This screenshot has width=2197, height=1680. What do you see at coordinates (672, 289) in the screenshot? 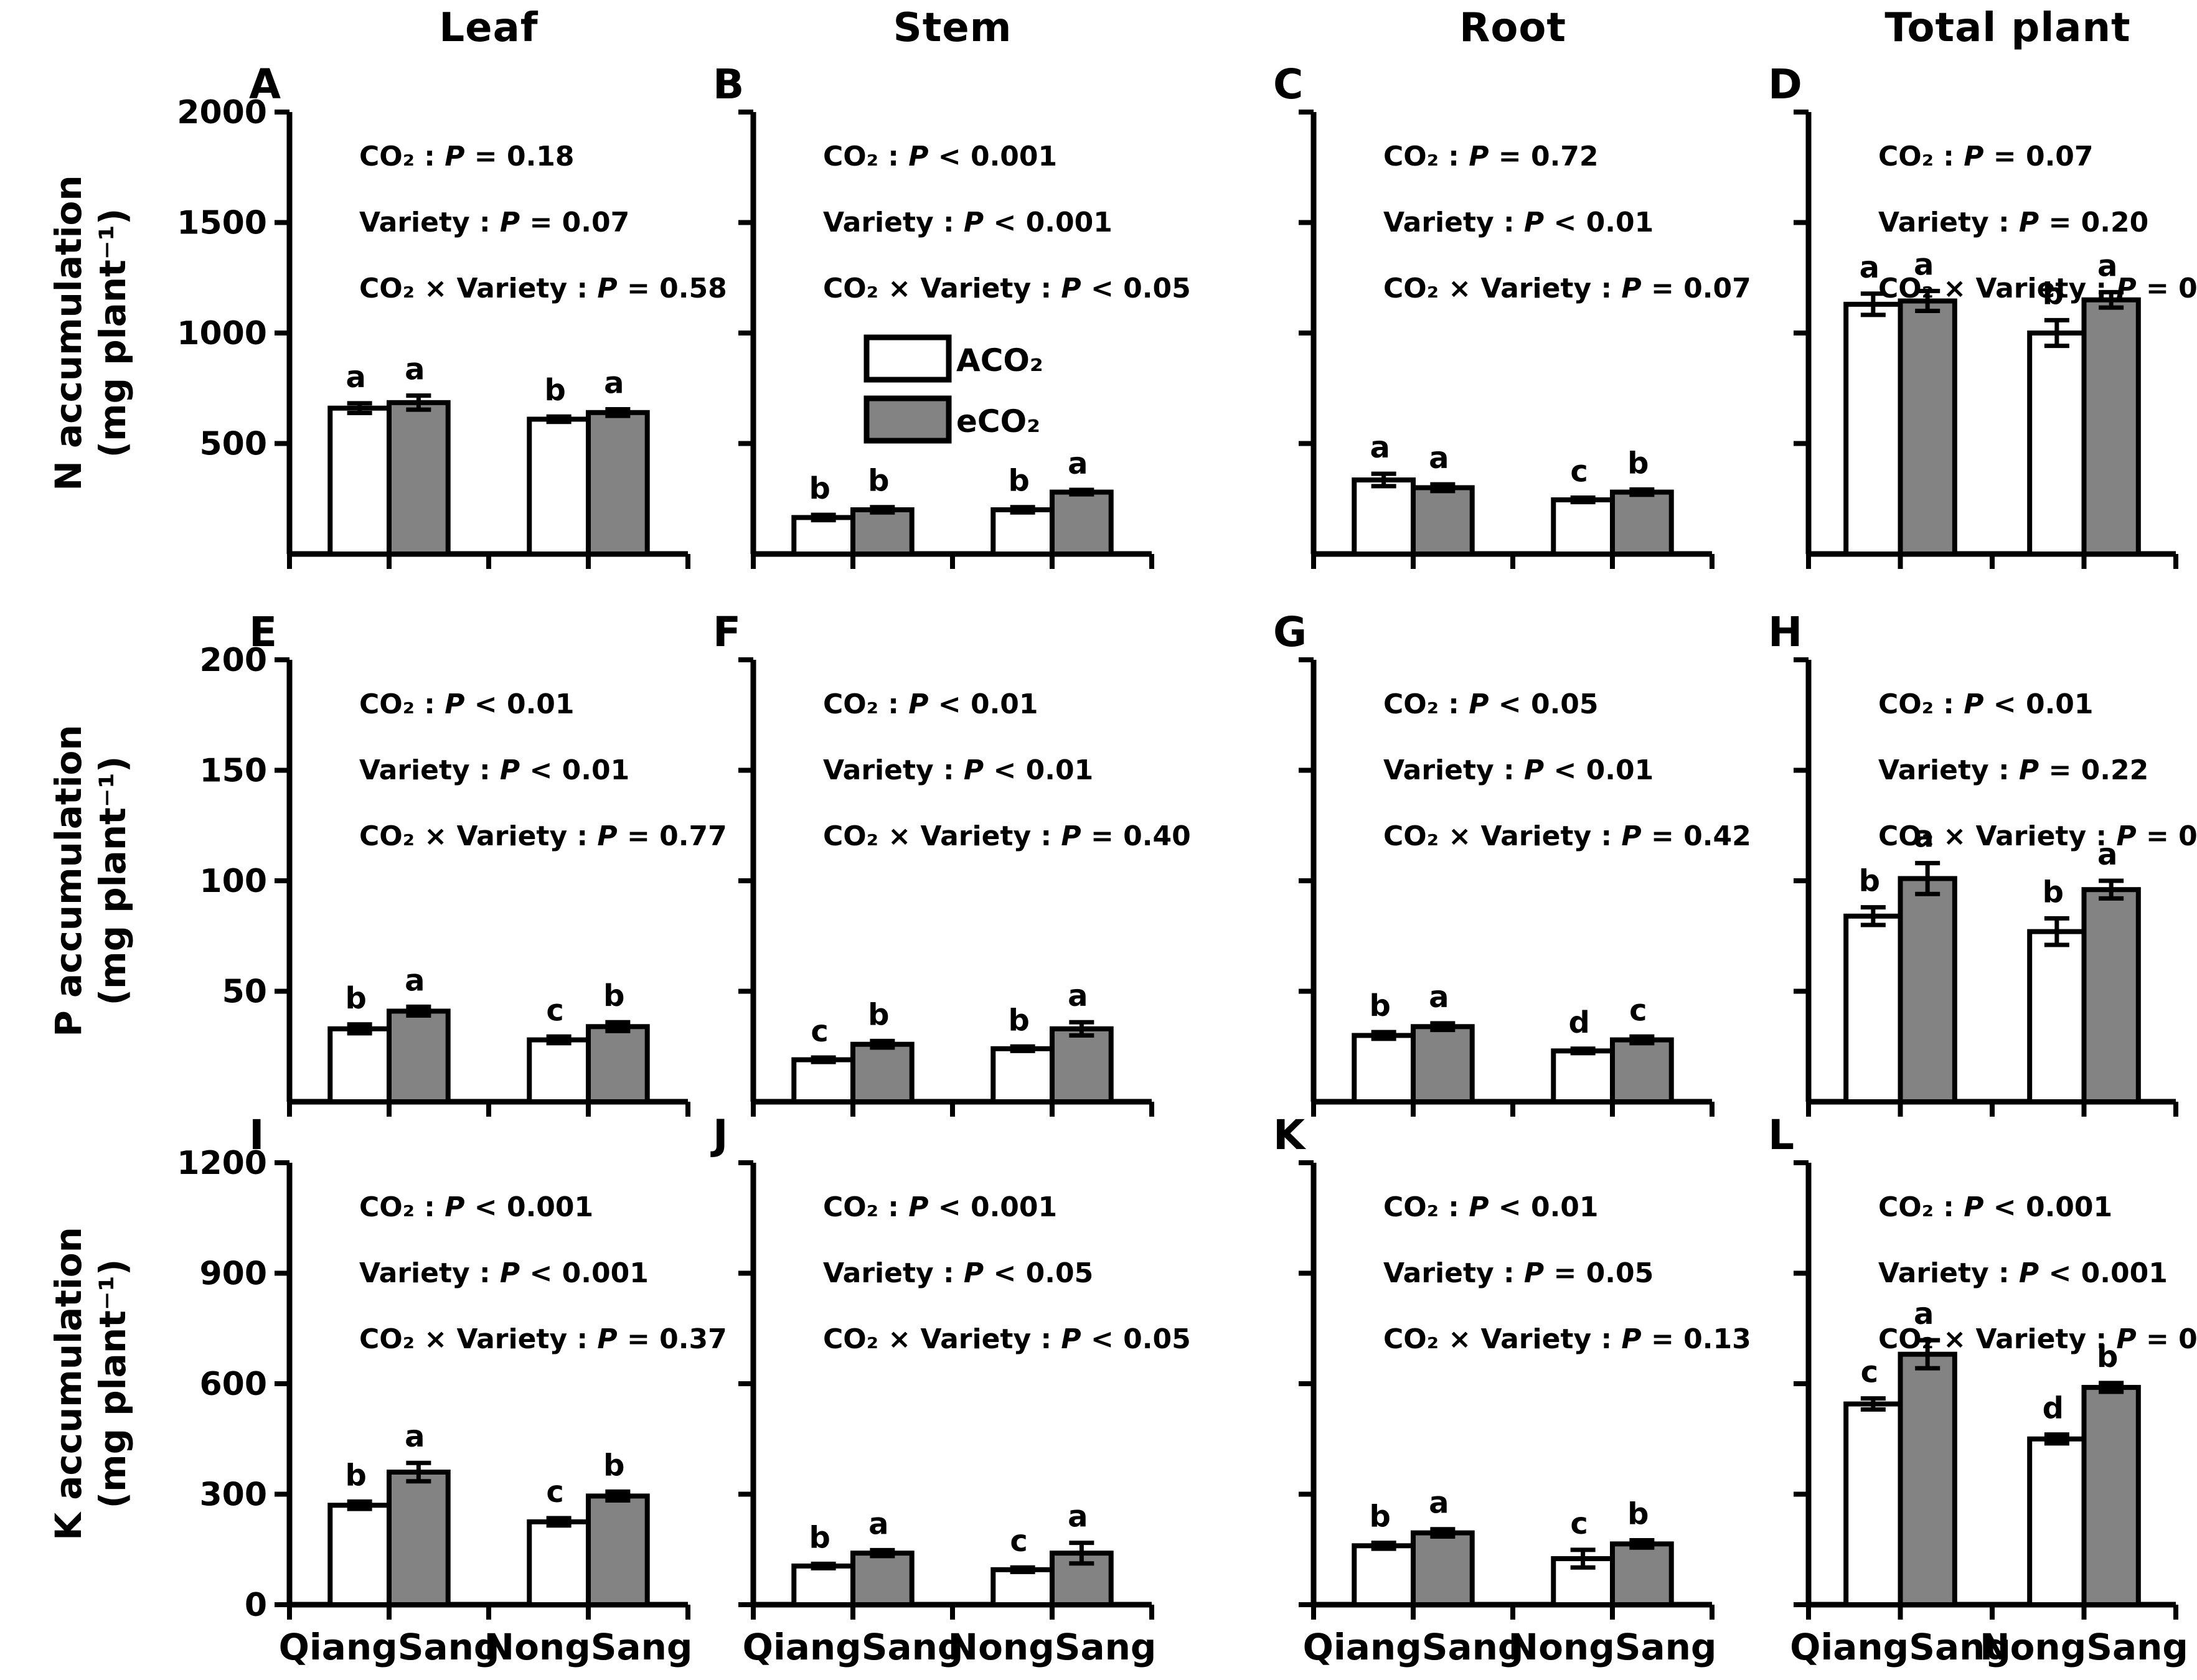
I see `stat-p-value: = 0.58` at bounding box center [672, 289].